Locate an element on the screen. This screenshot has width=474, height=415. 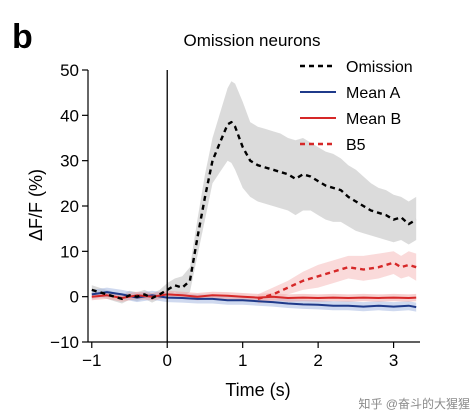
x-axis-ticks: −1 0 1 2 3 is located at coordinates (240, 356).